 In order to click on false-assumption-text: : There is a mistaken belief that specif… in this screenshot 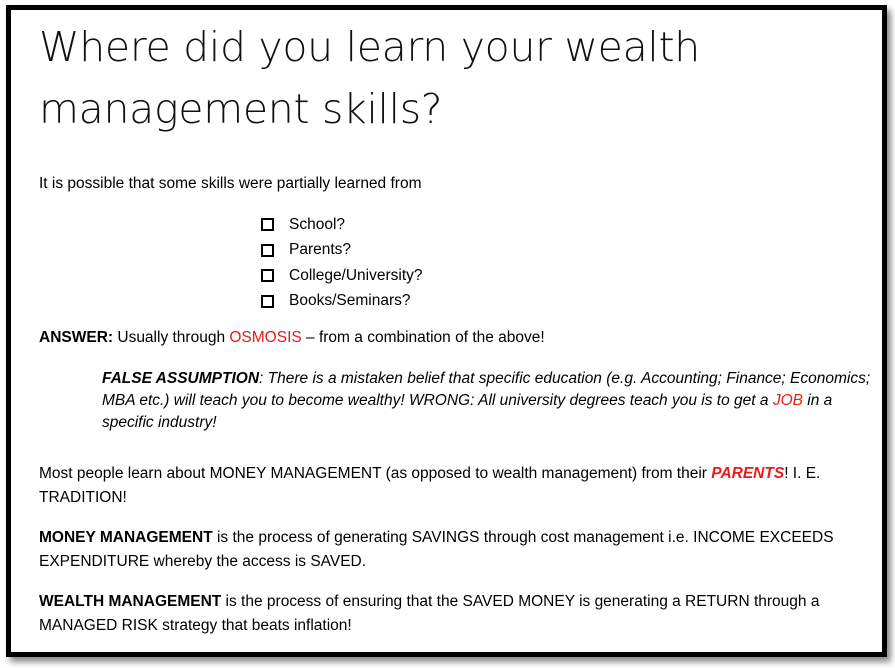, I will do `click(486, 389)`.